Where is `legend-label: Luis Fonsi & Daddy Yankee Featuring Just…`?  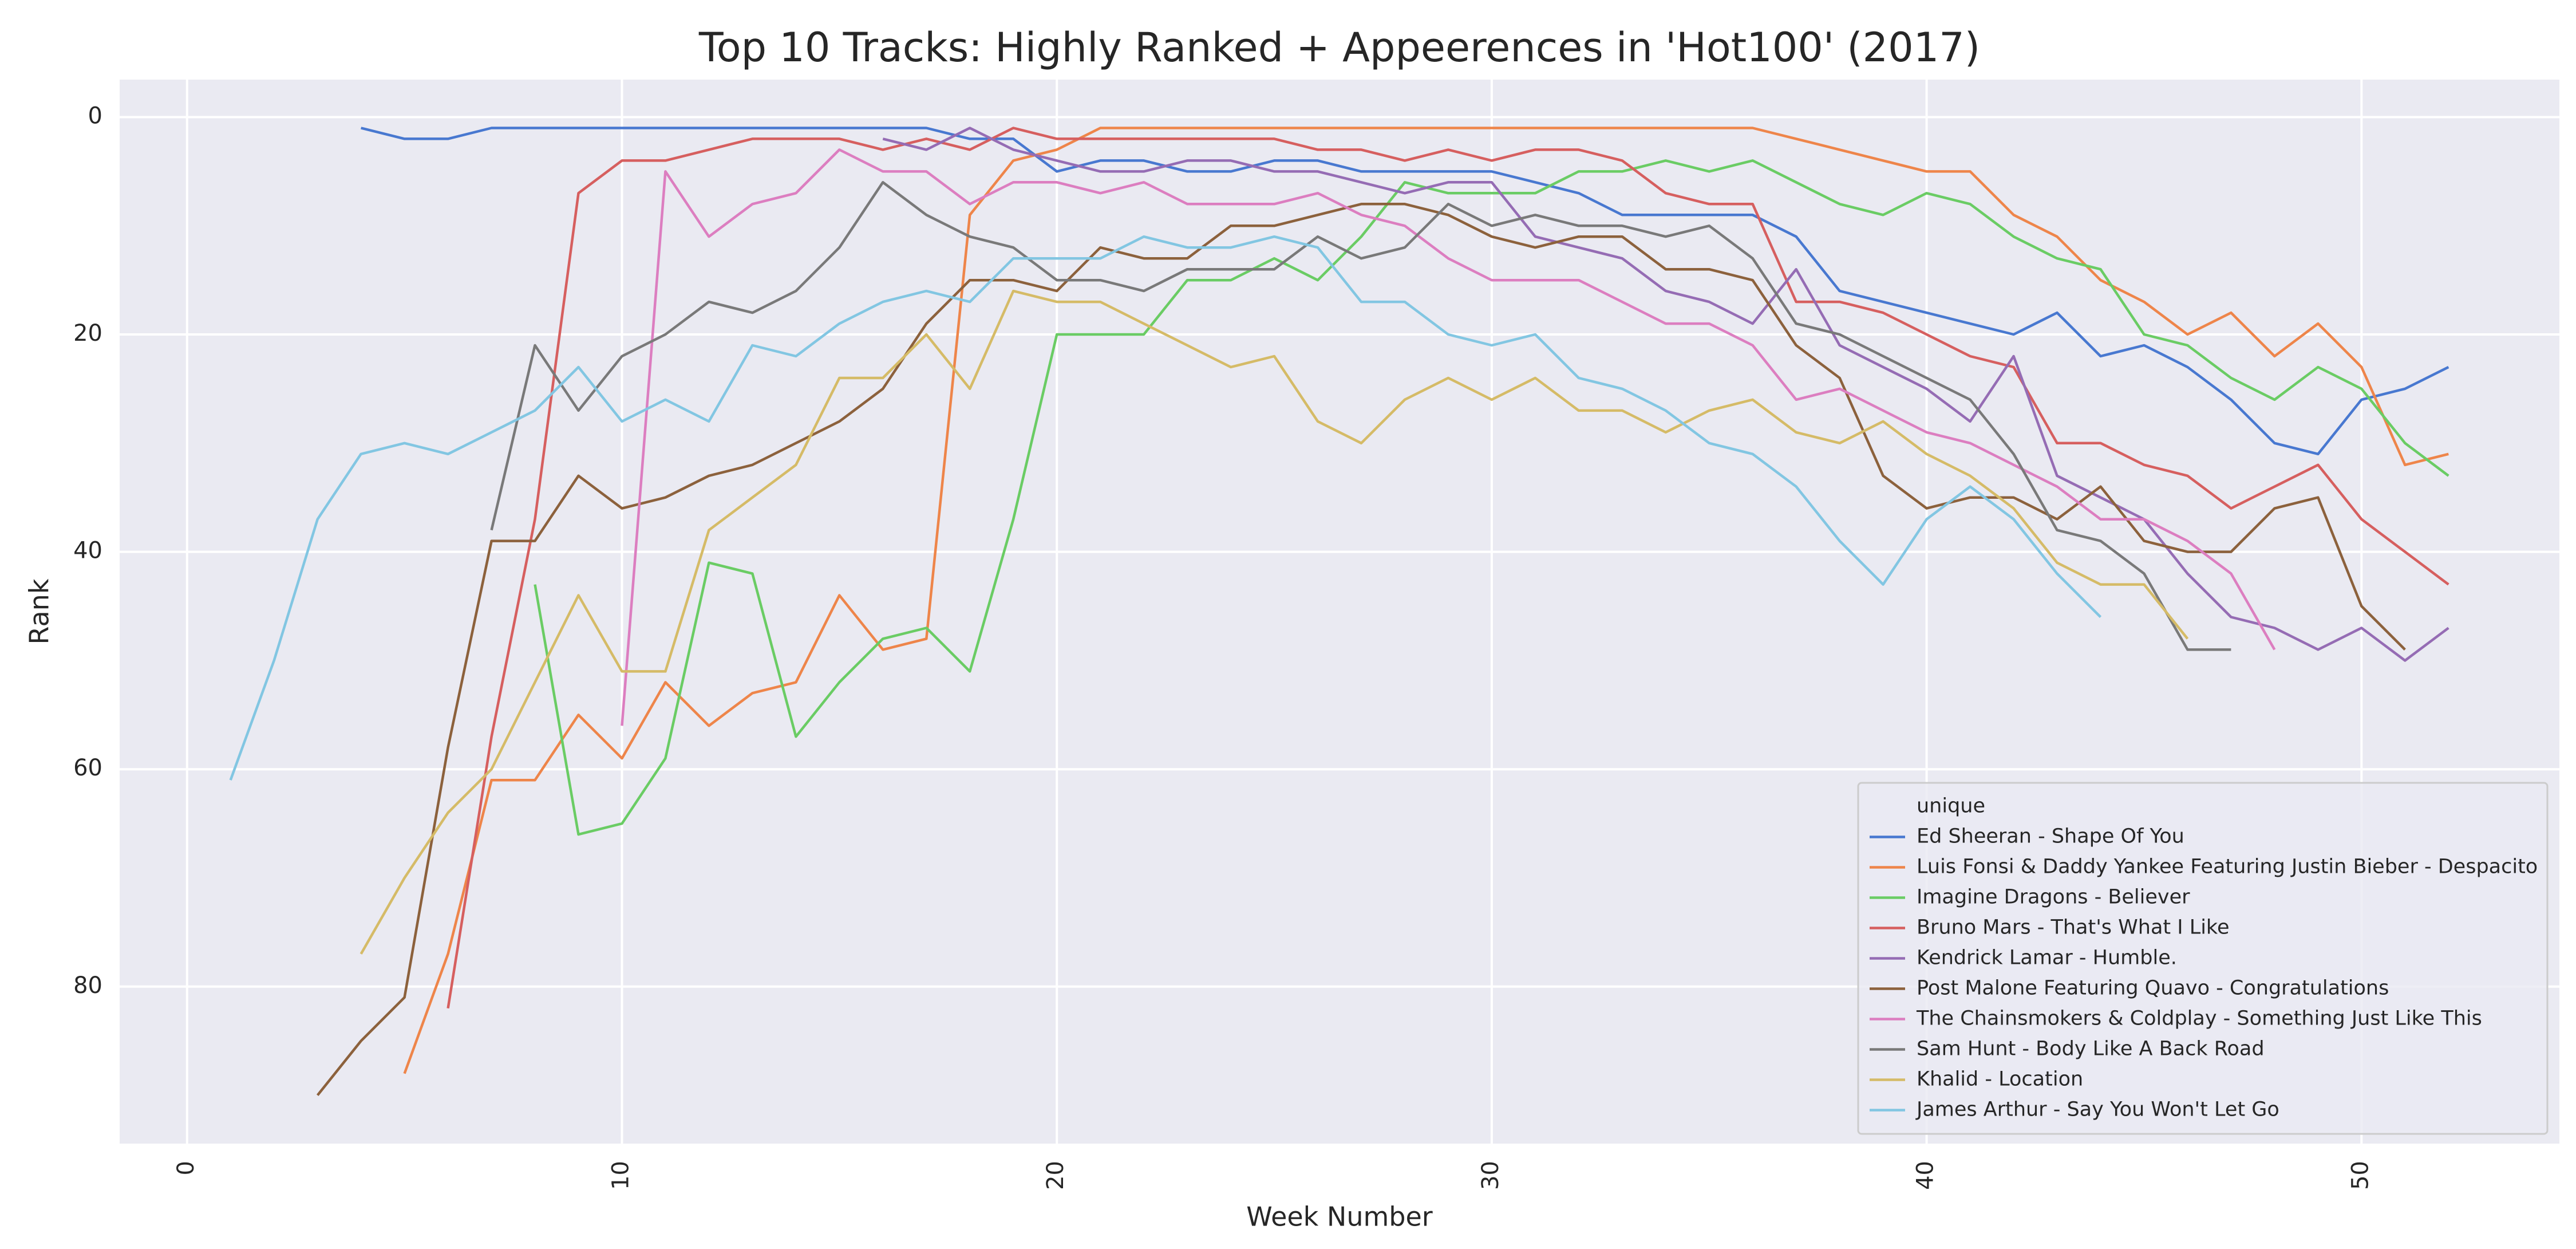
legend-label: Luis Fonsi & Daddy Yankee Featuring Just… is located at coordinates (2227, 867).